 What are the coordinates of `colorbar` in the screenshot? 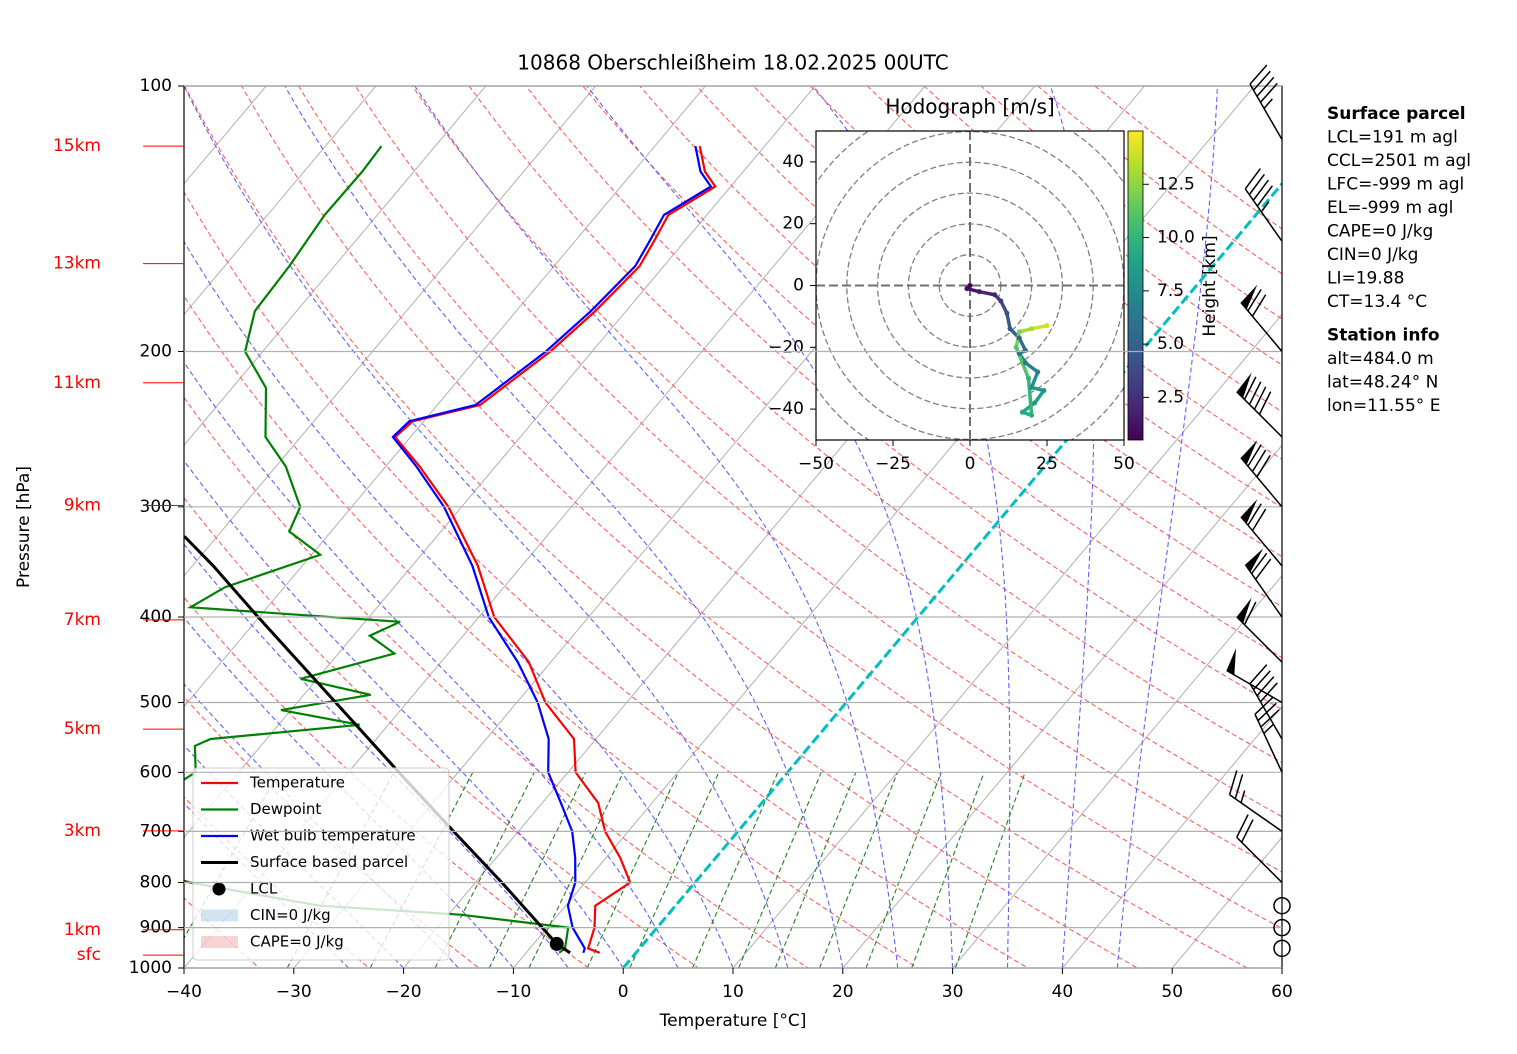 It's located at (1135, 285).